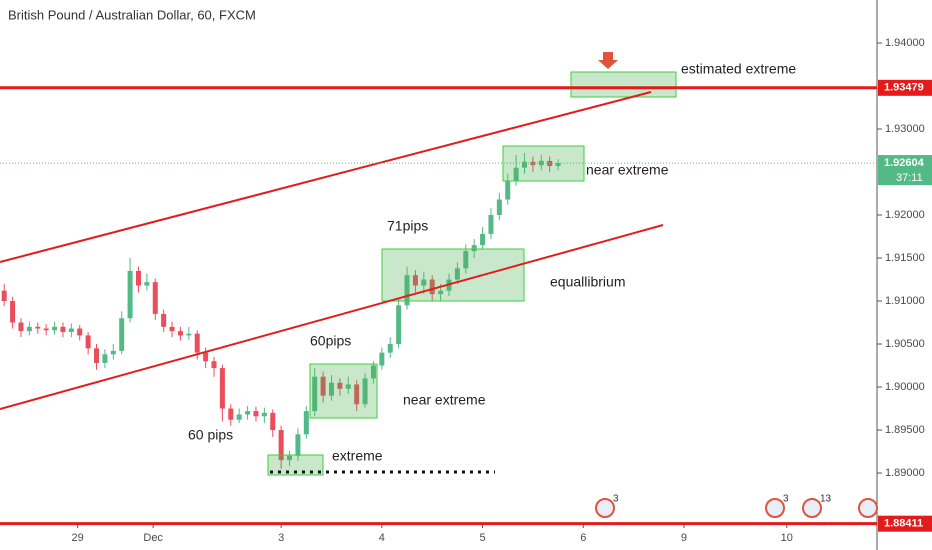 The width and height of the screenshot is (932, 550). Describe the element at coordinates (738, 69) in the screenshot. I see `annotation: estimated extreme` at that location.